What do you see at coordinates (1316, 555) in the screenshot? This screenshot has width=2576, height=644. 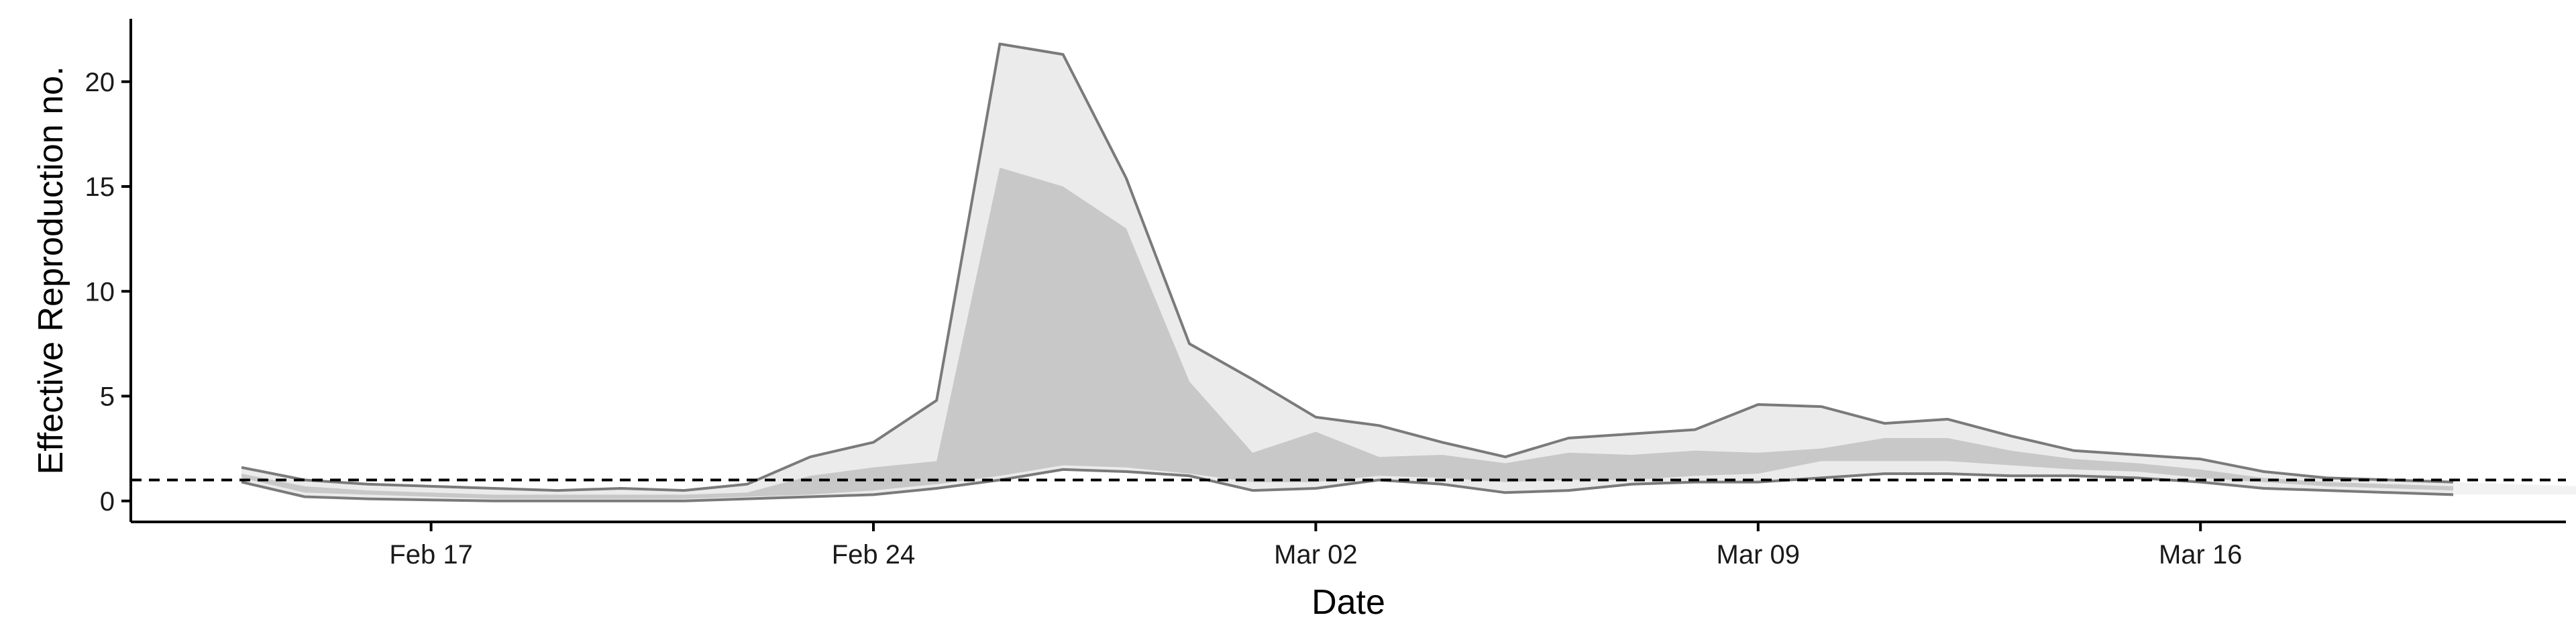 I see `x-tick-label: Mar 02` at bounding box center [1316, 555].